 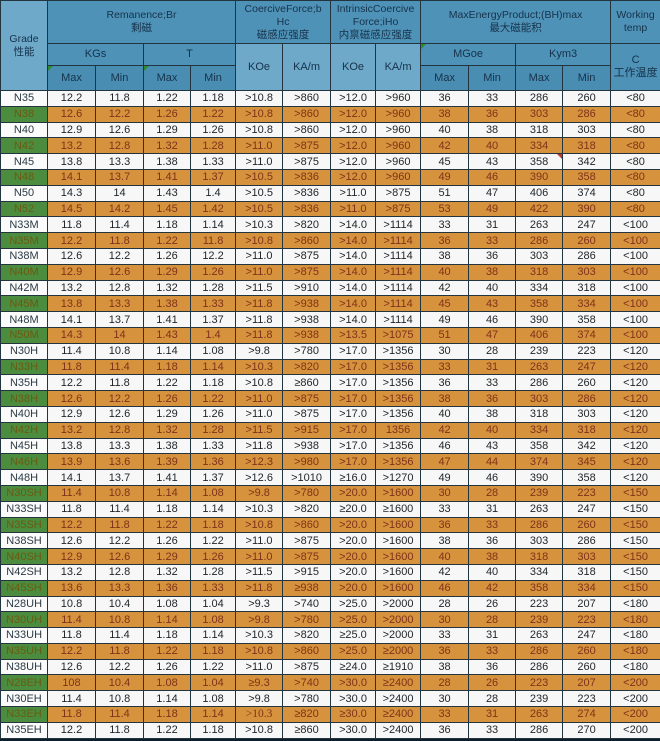 What do you see at coordinates (492, 683) in the screenshot?
I see `value-cell: 26` at bounding box center [492, 683].